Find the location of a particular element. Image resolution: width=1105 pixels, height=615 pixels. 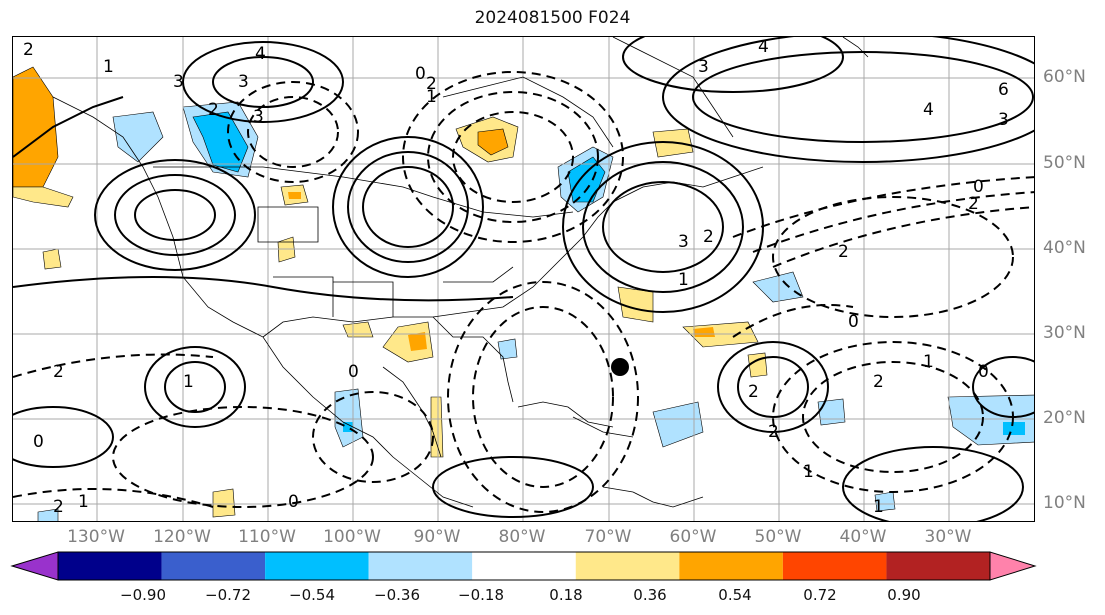

lon-label: 100°W is located at coordinates (352, 537).